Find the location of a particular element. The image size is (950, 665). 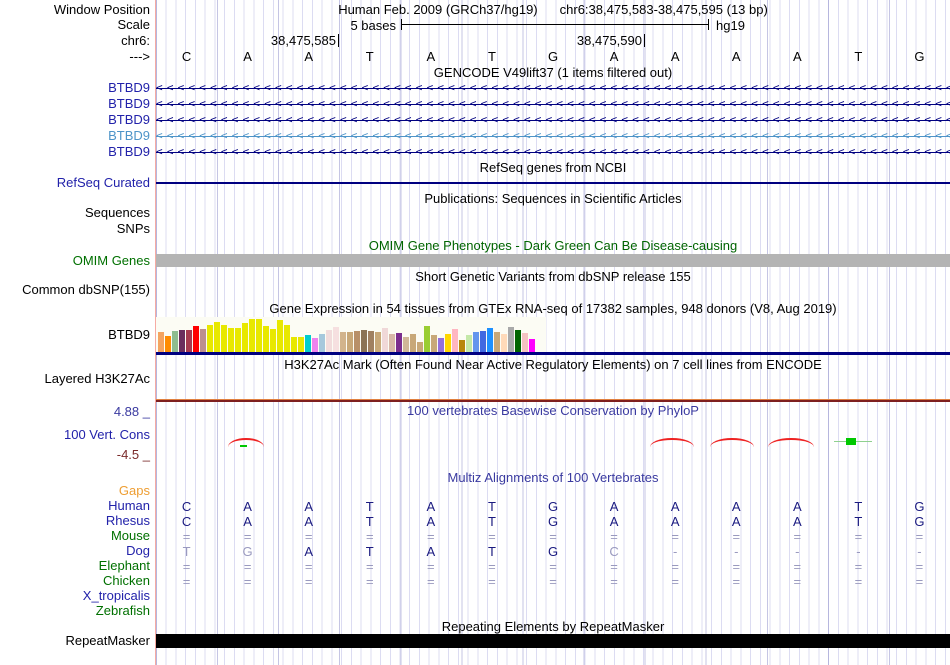

gtex-gene-label: BTBD9 is located at coordinates (129, 334).